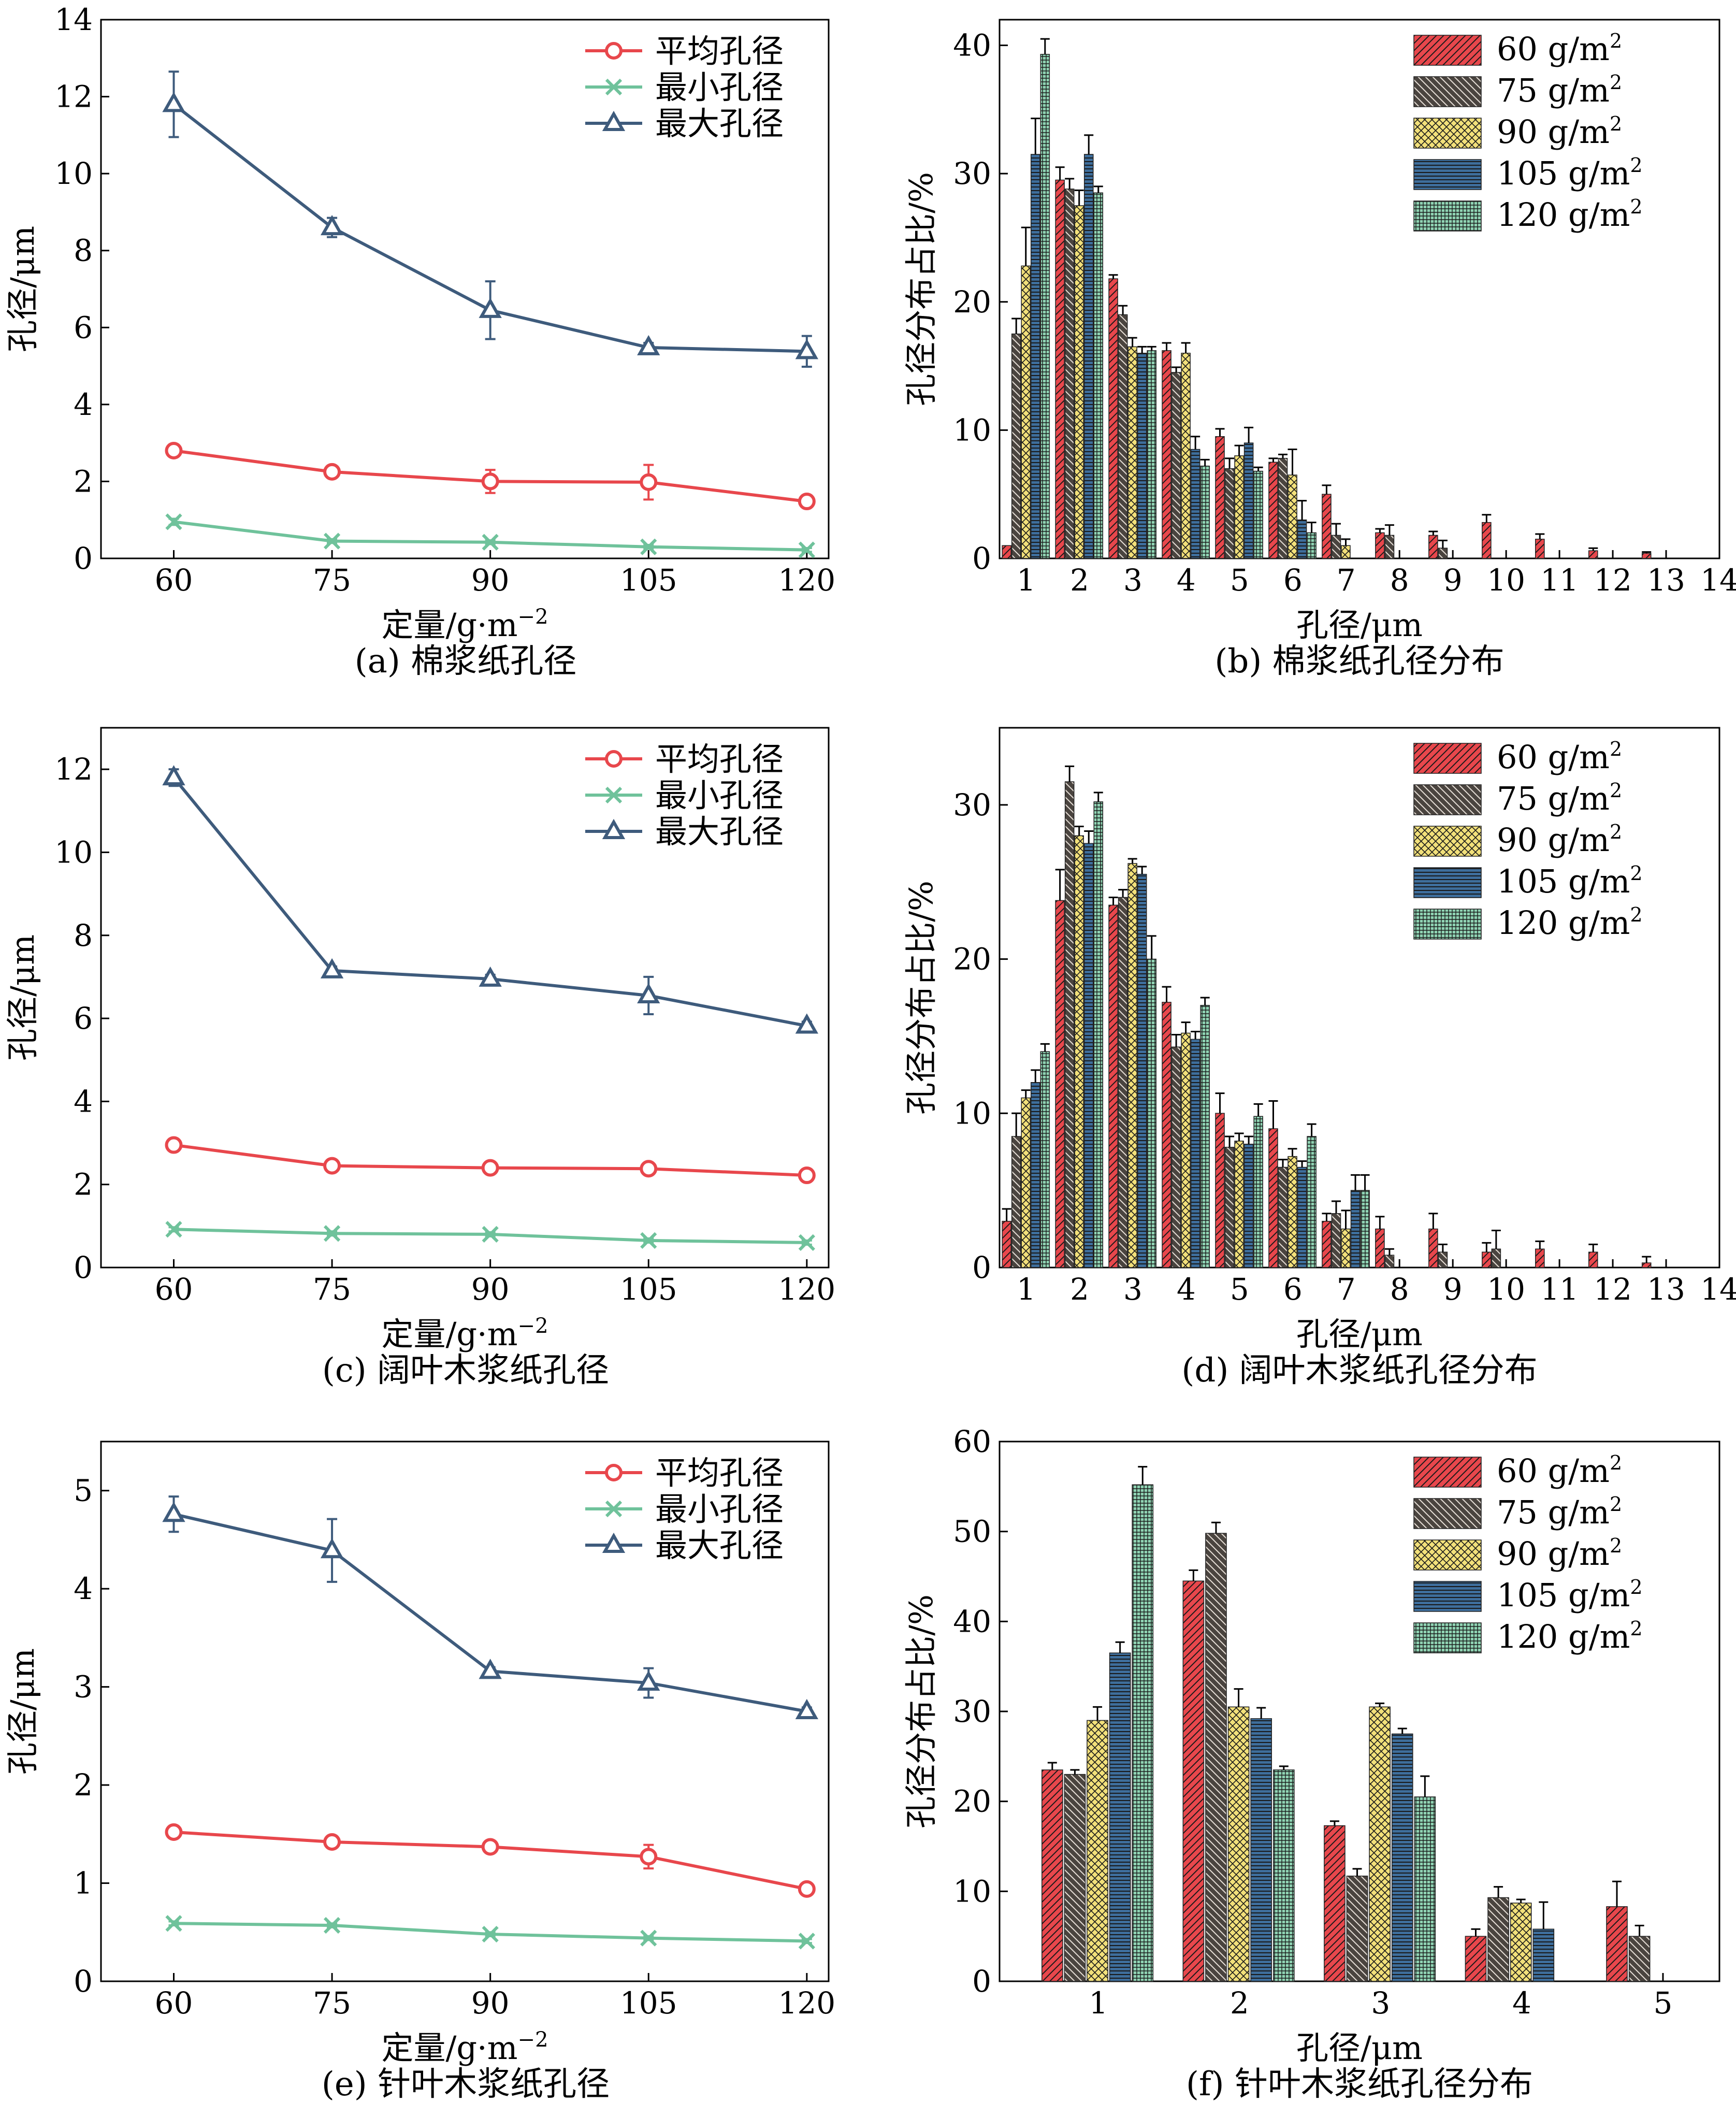 The image size is (1736, 2117). Describe the element at coordinates (1132, 581) in the screenshot. I see `x-tick-label: 3` at that location.